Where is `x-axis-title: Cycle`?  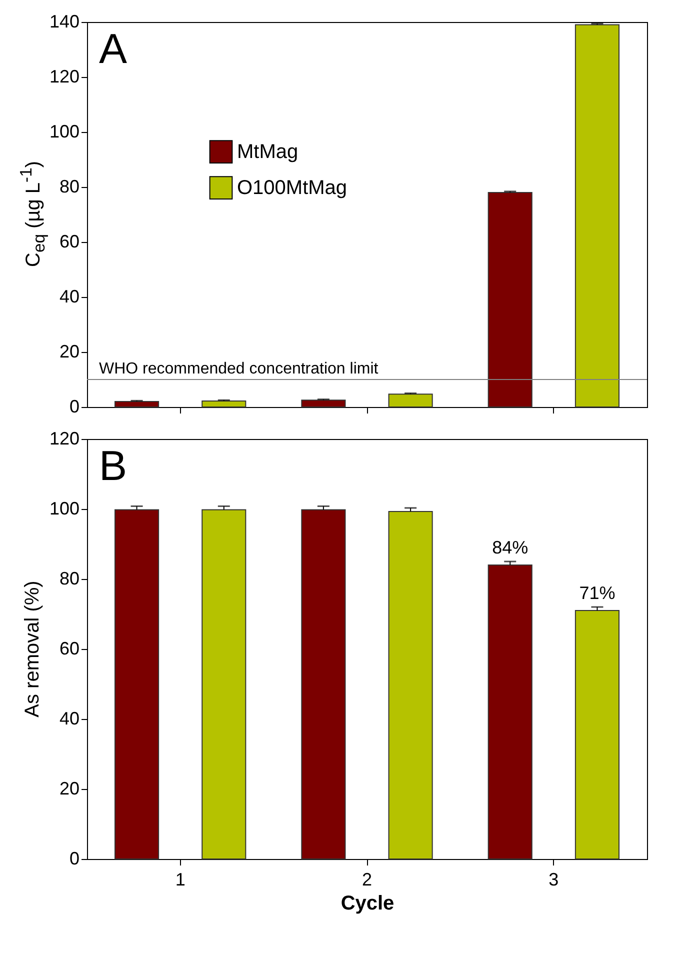 x-axis-title: Cycle is located at coordinates (367, 903).